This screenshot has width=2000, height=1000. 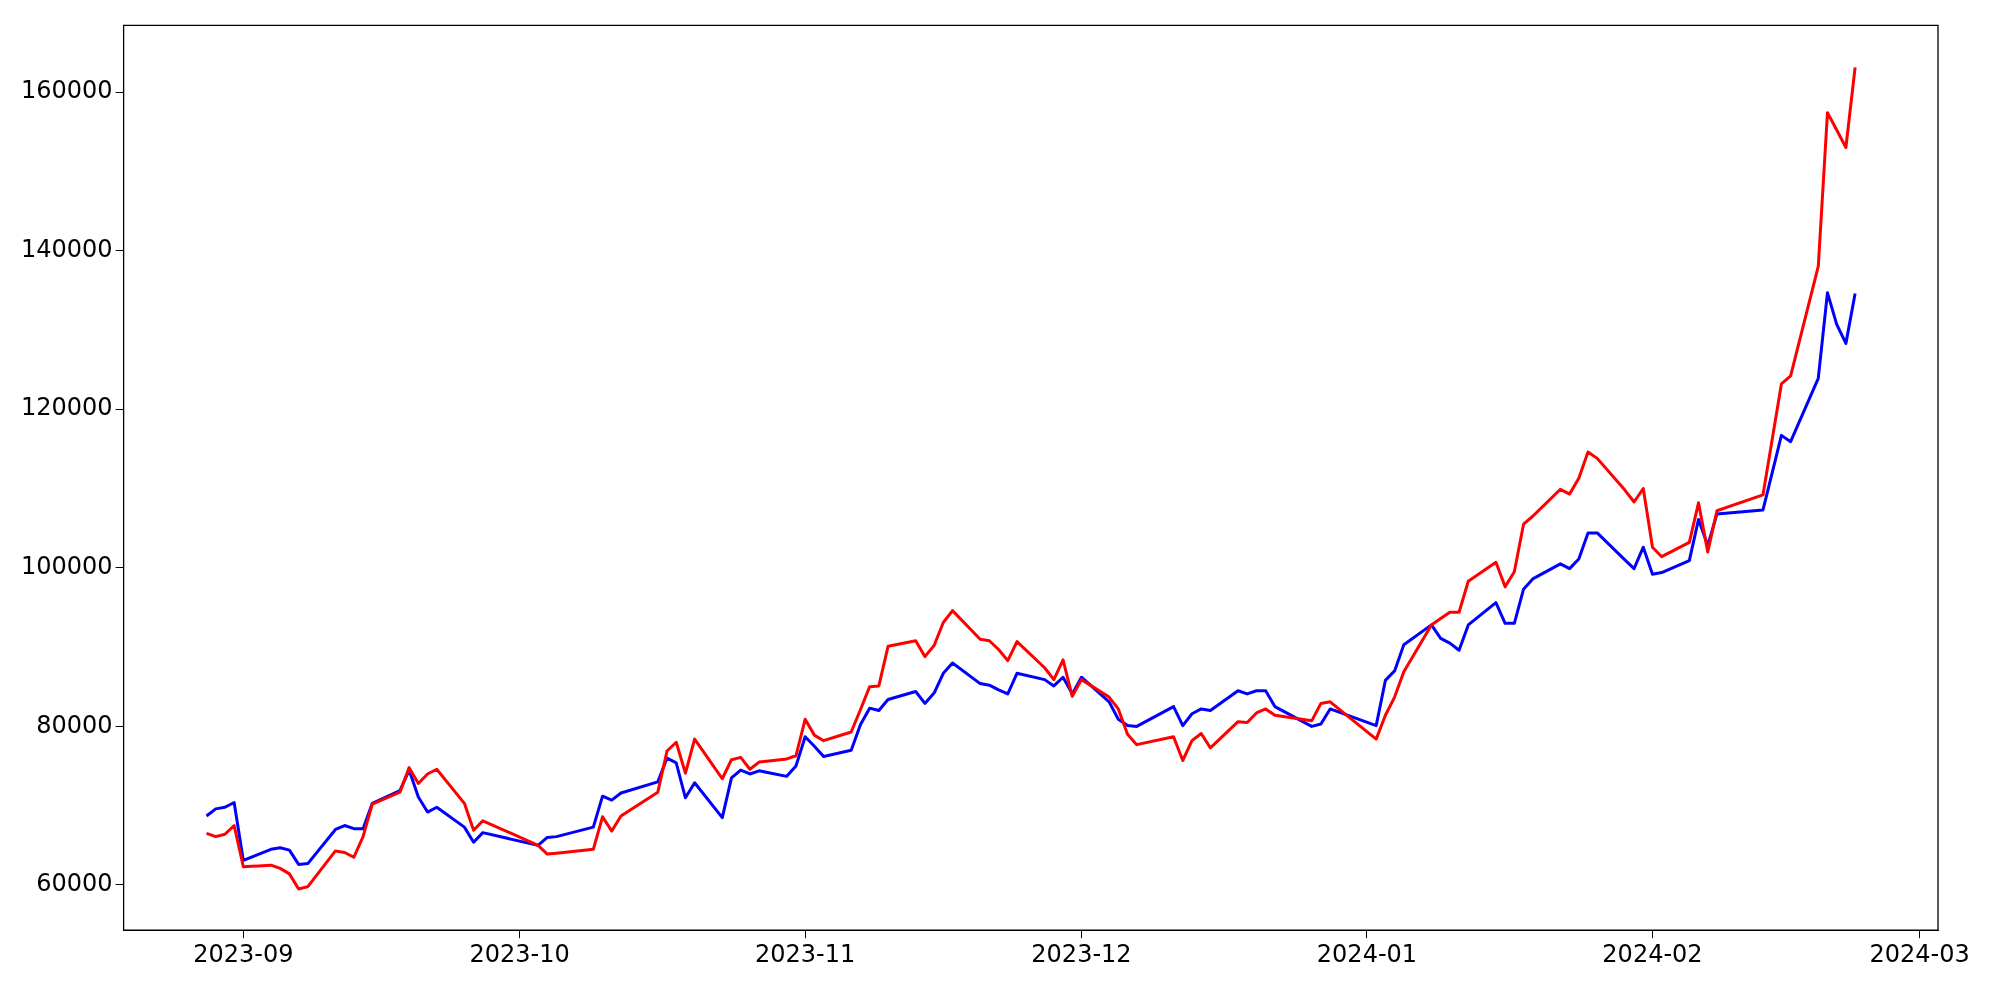 I want to click on y-tick-label: 120000, so click(x=66, y=407).